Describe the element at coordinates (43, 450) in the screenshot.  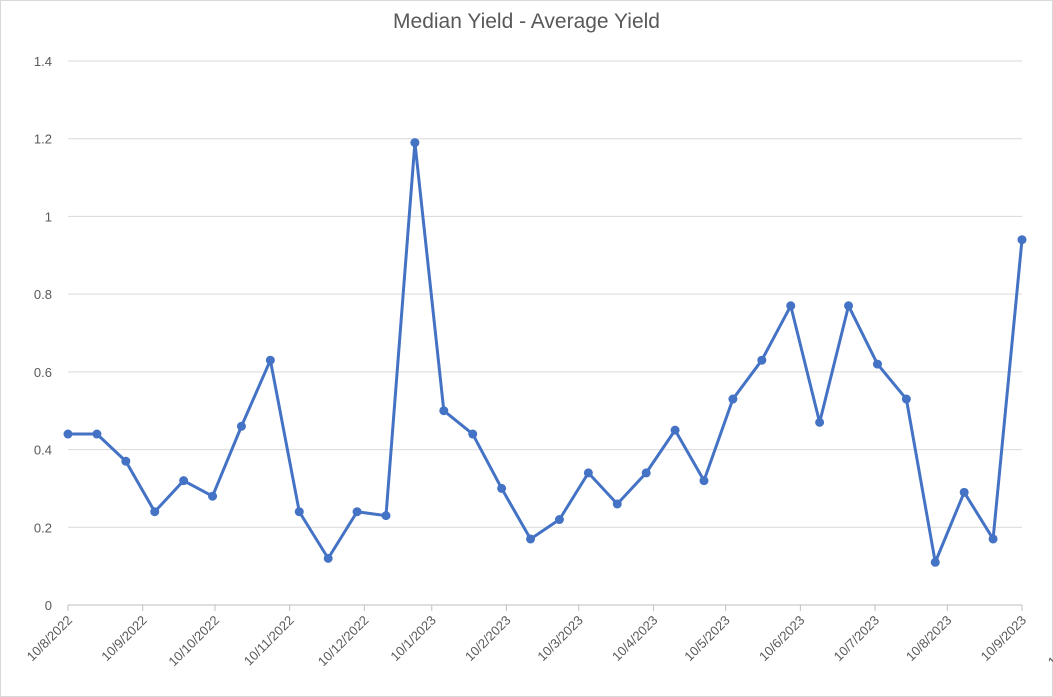
I see `y-tick-label: 0.4` at that location.